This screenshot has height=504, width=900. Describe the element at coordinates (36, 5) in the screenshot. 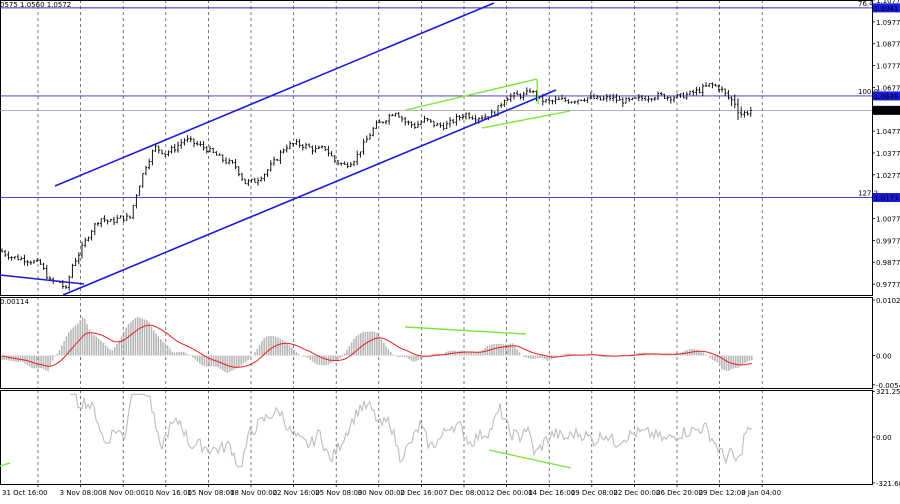

I see `ohlc-readout: 0575 1.0560 1.0572` at that location.